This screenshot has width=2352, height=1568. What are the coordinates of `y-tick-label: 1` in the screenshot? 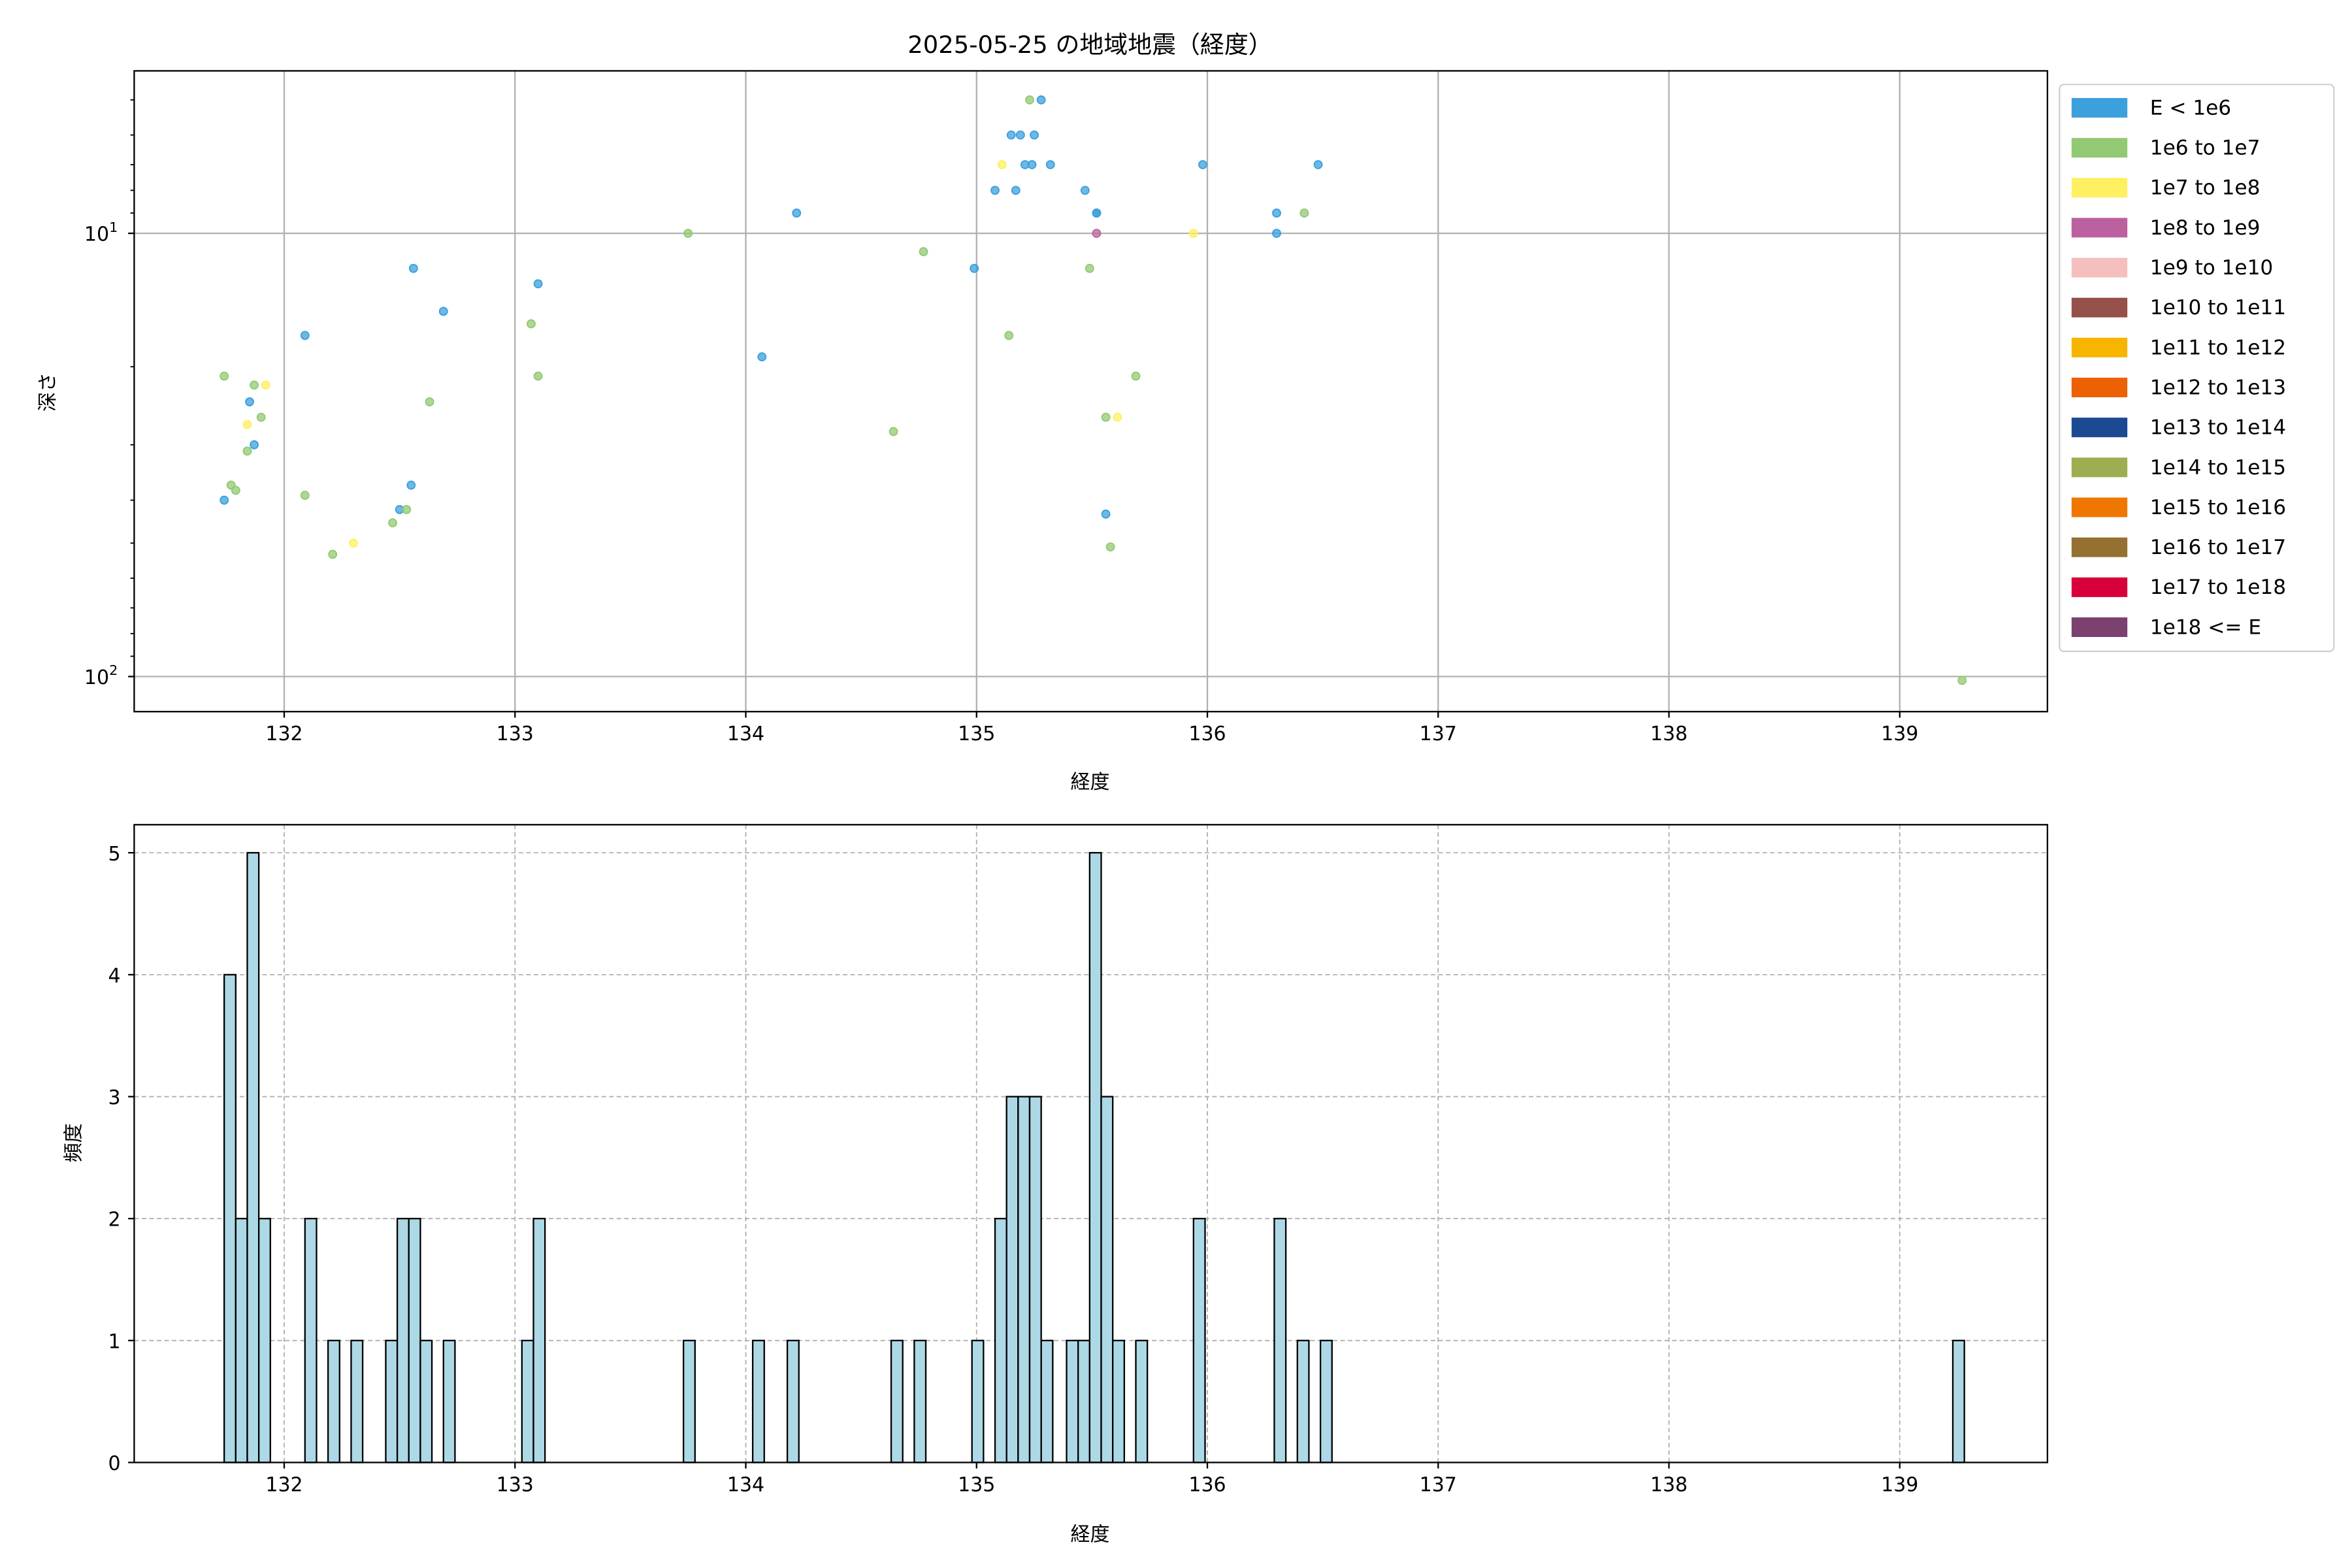 It's located at (114, 1341).